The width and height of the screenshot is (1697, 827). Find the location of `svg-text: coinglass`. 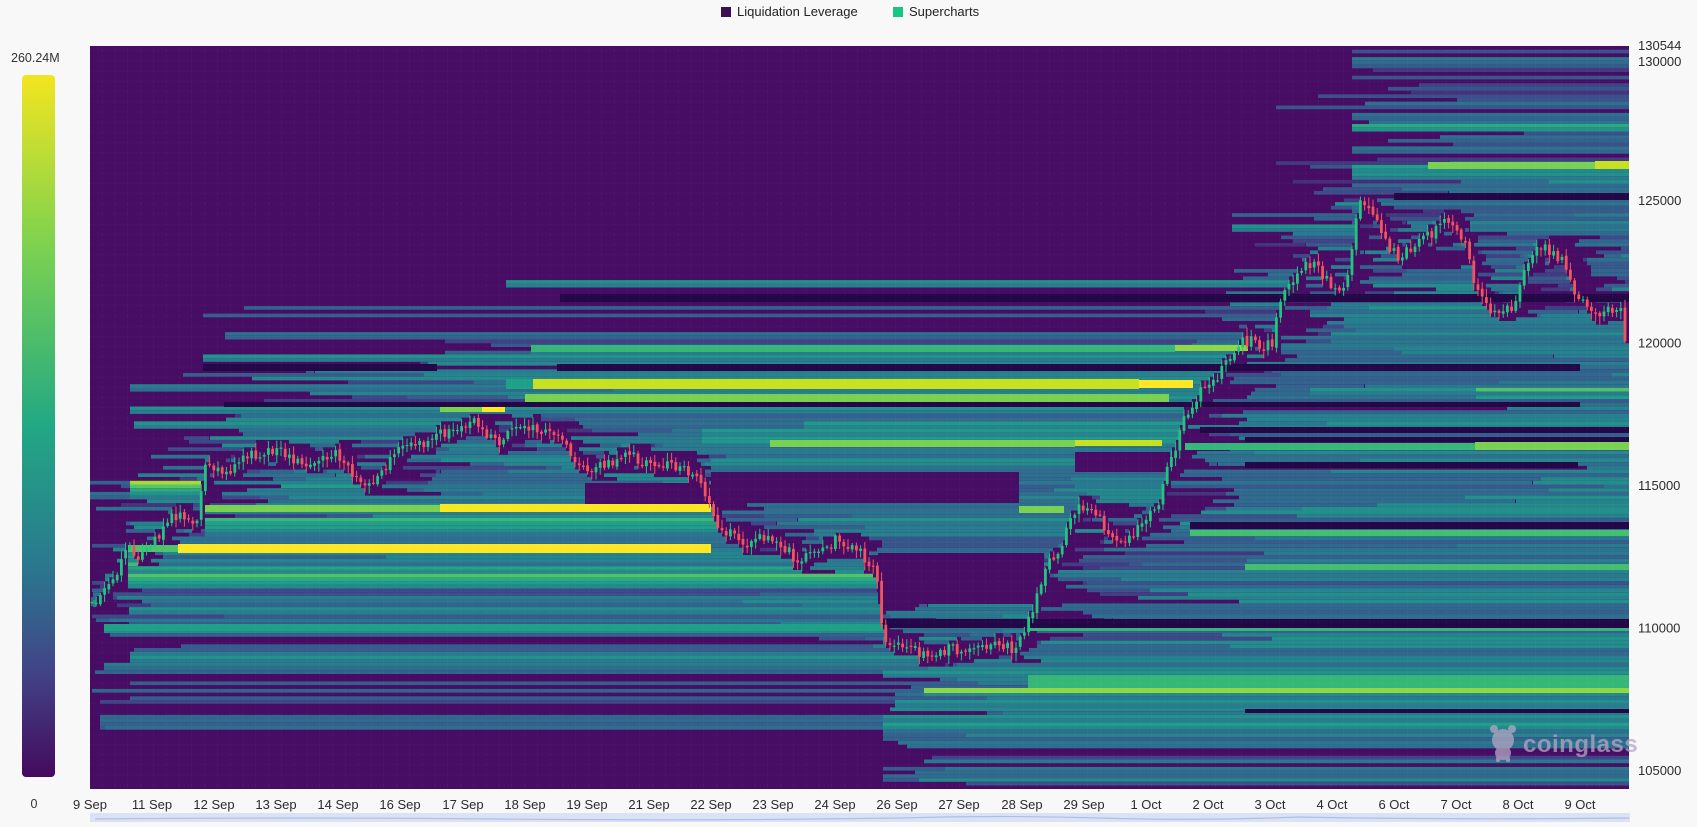

svg-text: coinglass is located at coordinates (1580, 744).